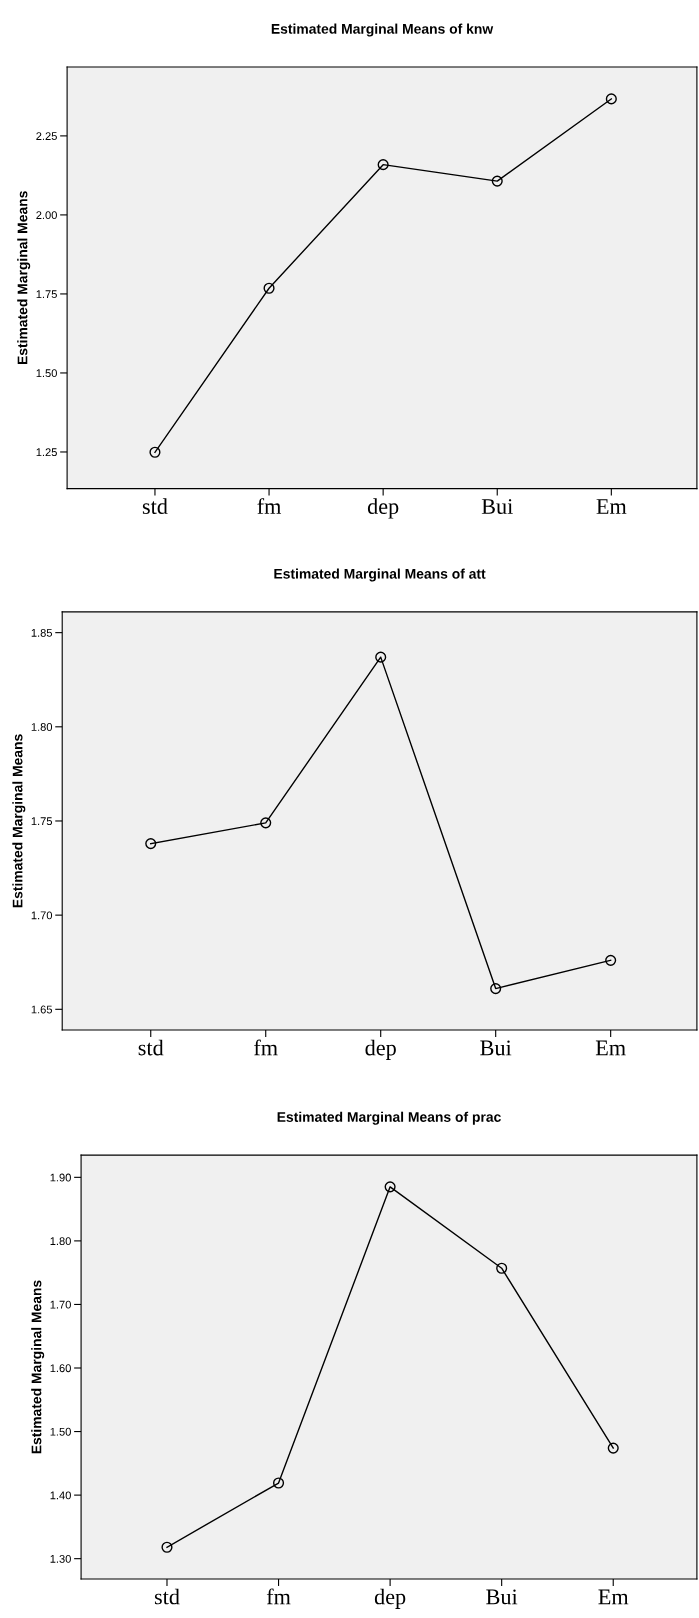 This screenshot has width=699, height=1618. What do you see at coordinates (42, 1009) in the screenshot?
I see `y-tick-label: 1.65` at bounding box center [42, 1009].